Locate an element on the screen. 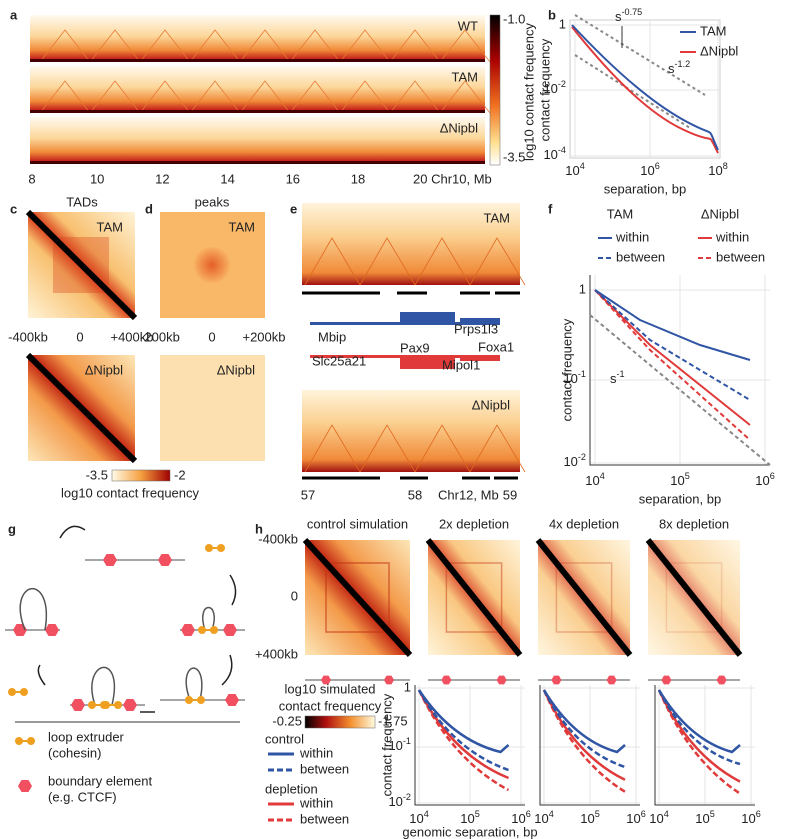  panel-label: h is located at coordinates (259, 528).